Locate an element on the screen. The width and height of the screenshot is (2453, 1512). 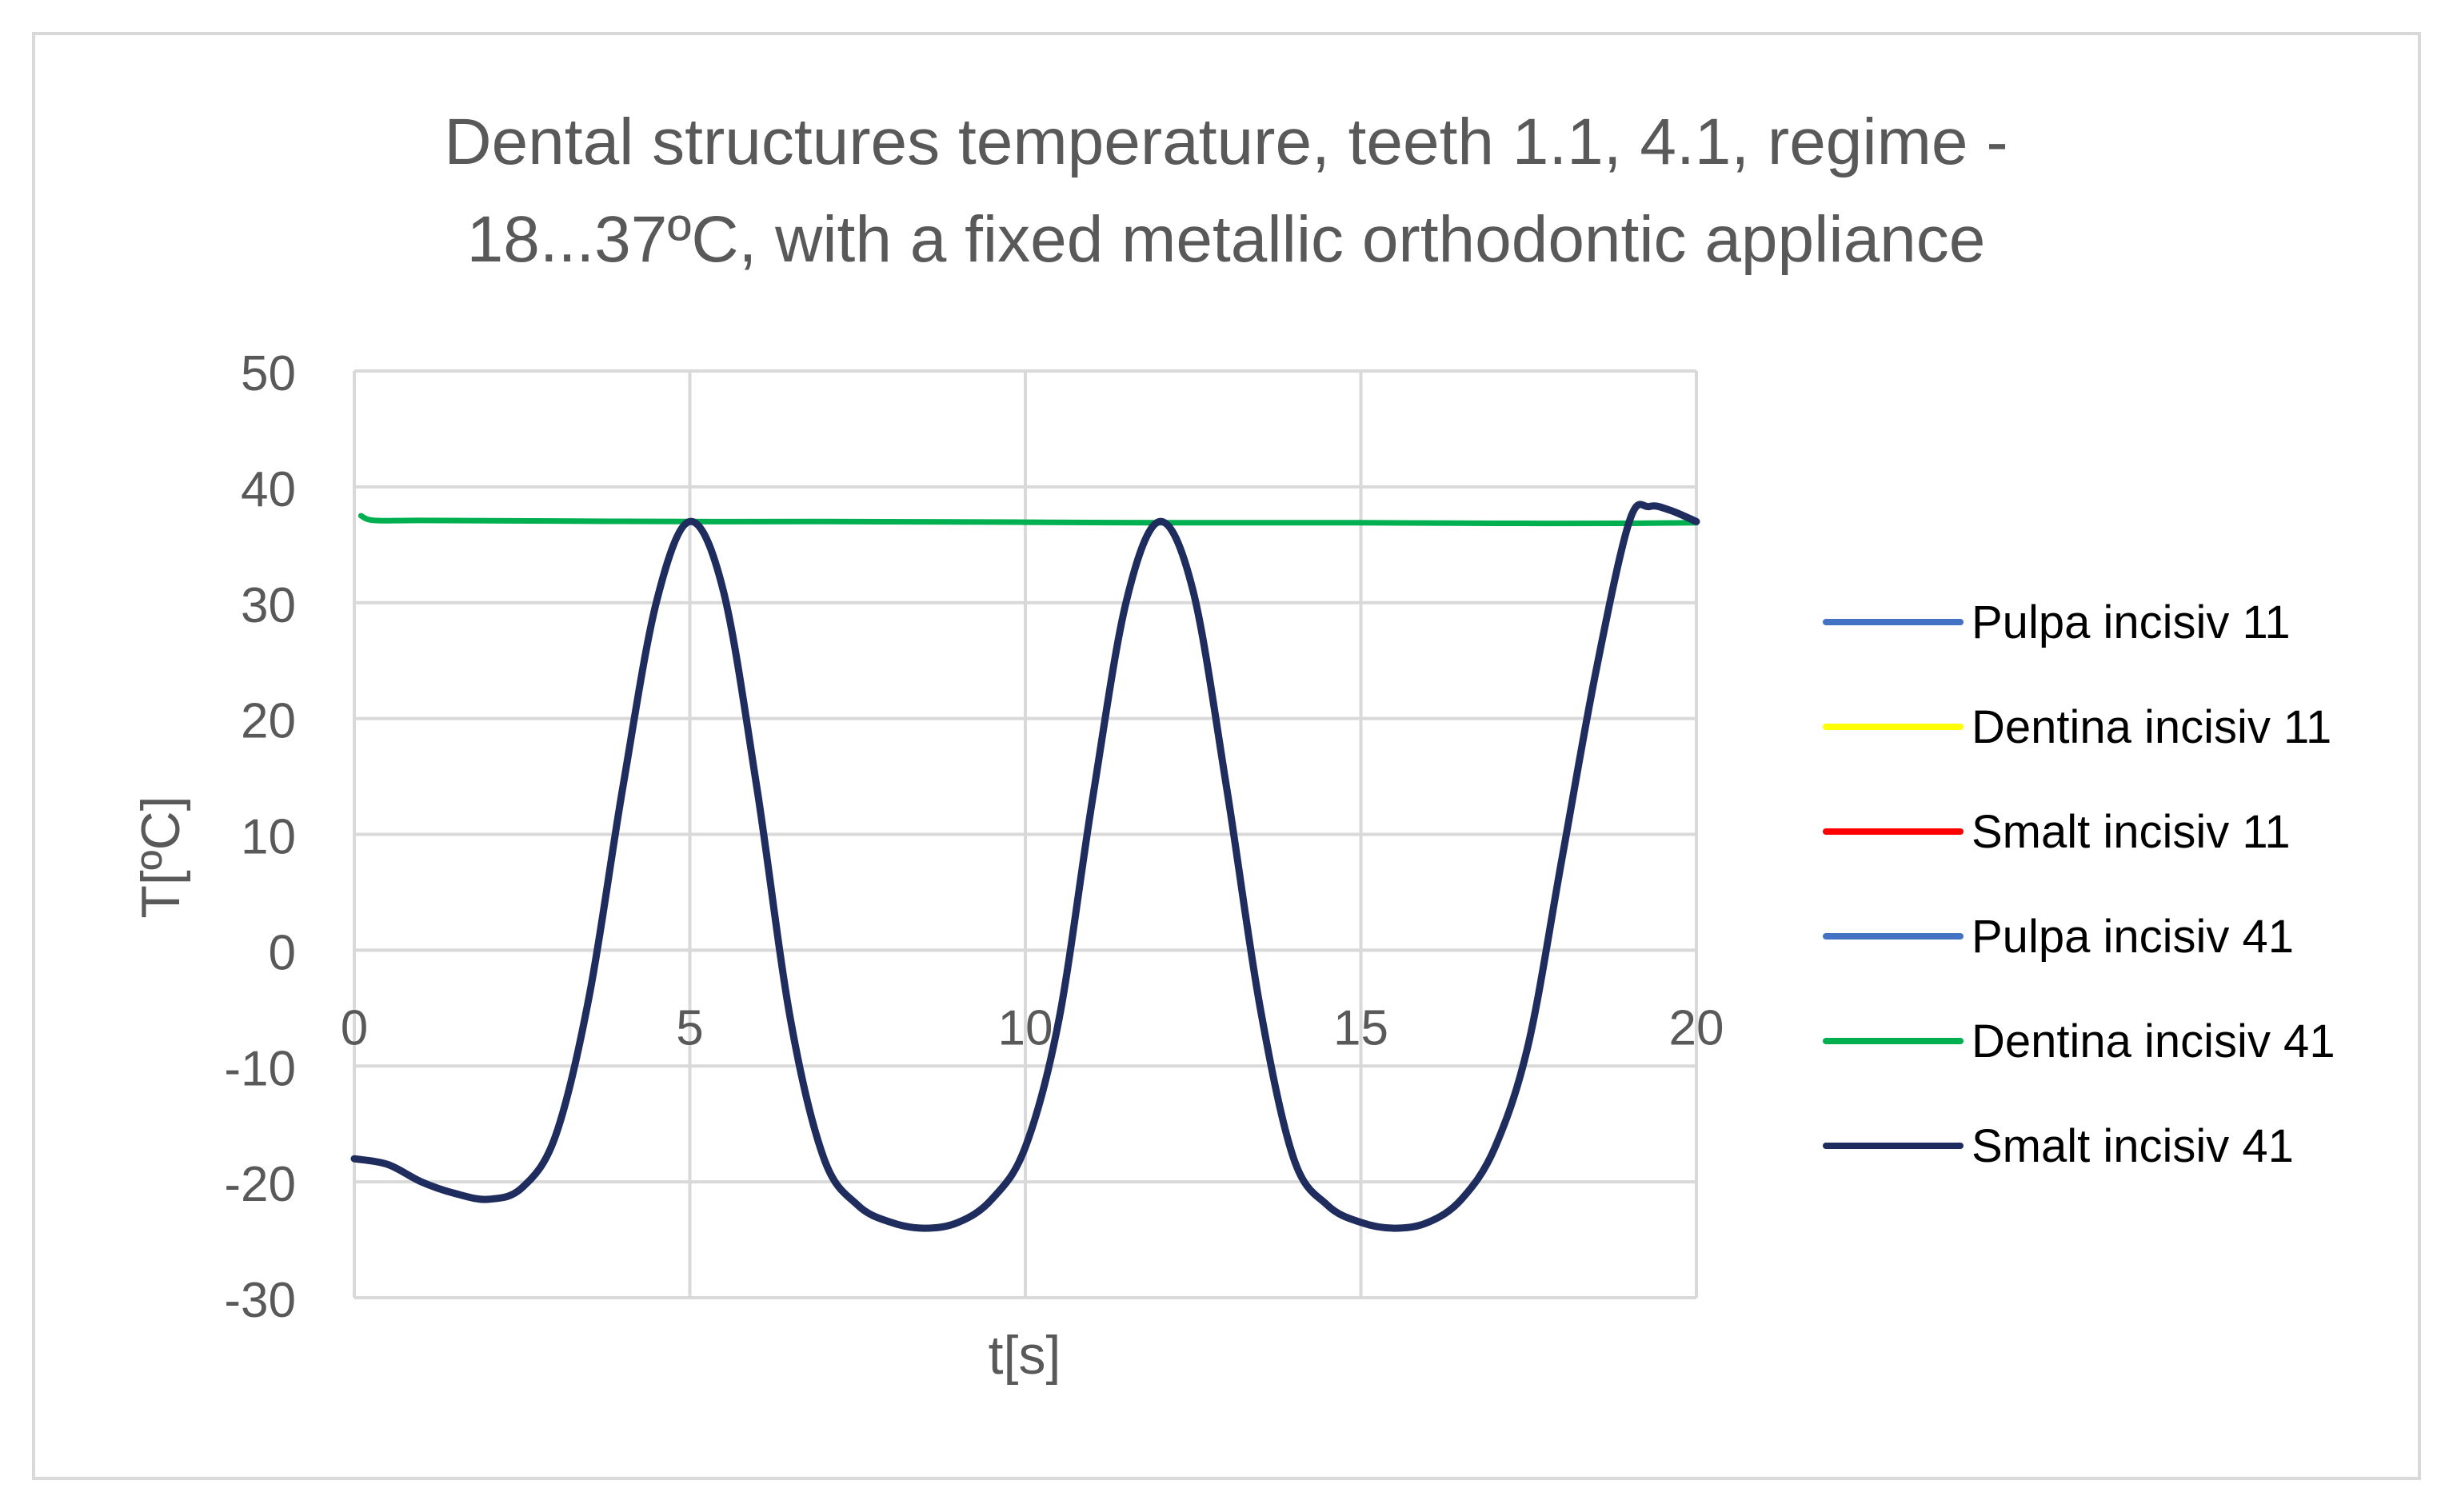
y-tick-label: 10 is located at coordinates (268, 837).